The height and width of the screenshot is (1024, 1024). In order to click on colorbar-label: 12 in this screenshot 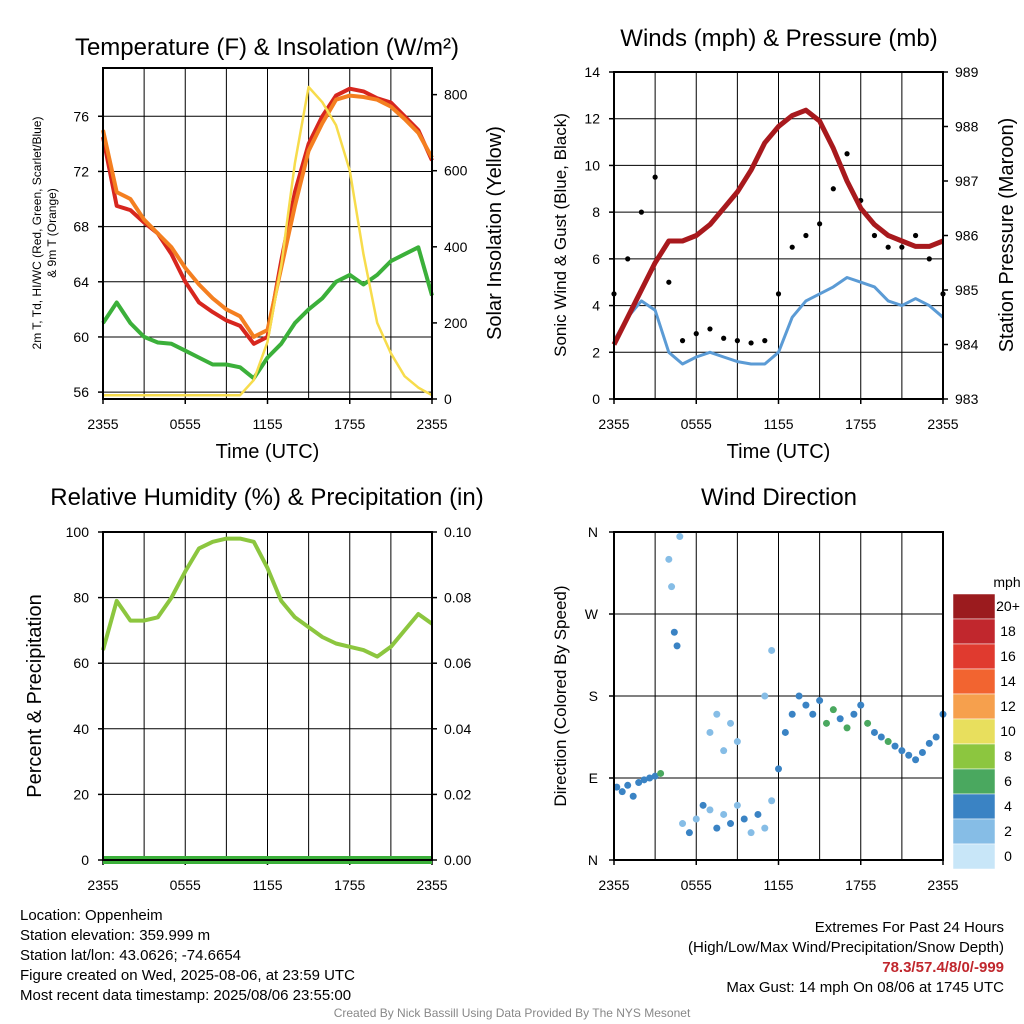, I will do `click(1008, 706)`.